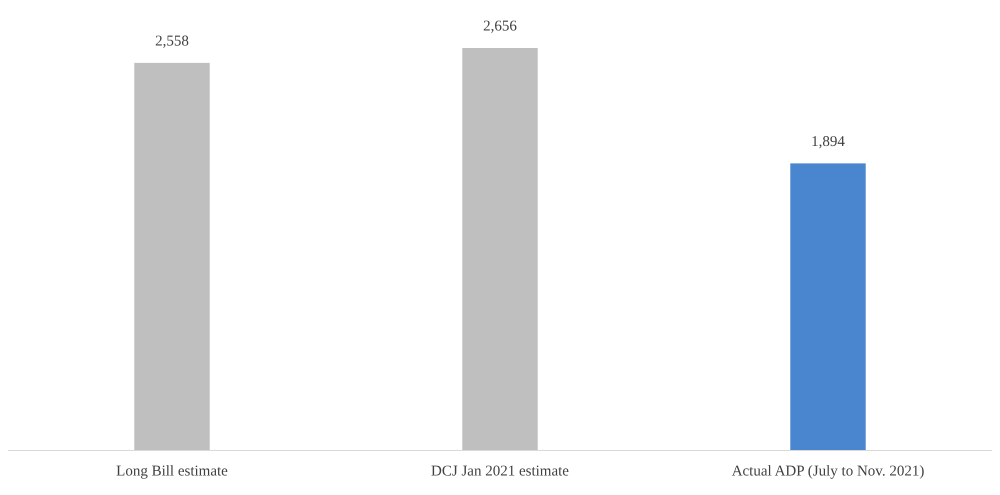  I want to click on data-label: 1,894, so click(828, 142).